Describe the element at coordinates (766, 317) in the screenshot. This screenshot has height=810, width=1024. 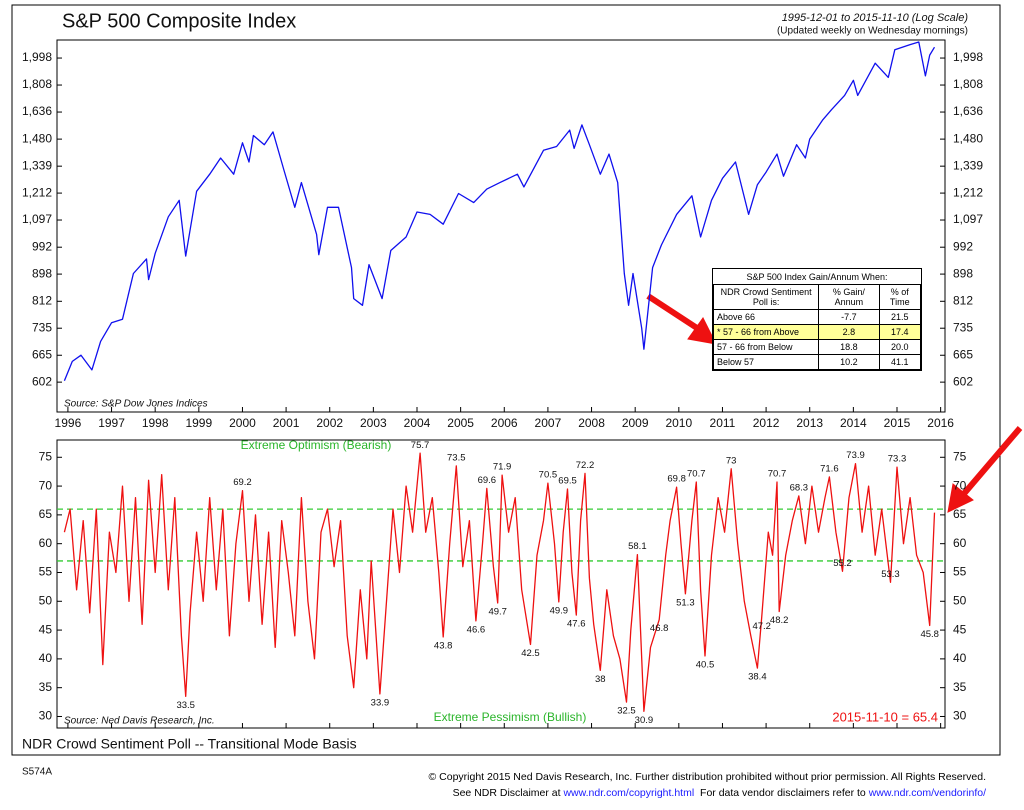
I see `cell: Above 66` at that location.